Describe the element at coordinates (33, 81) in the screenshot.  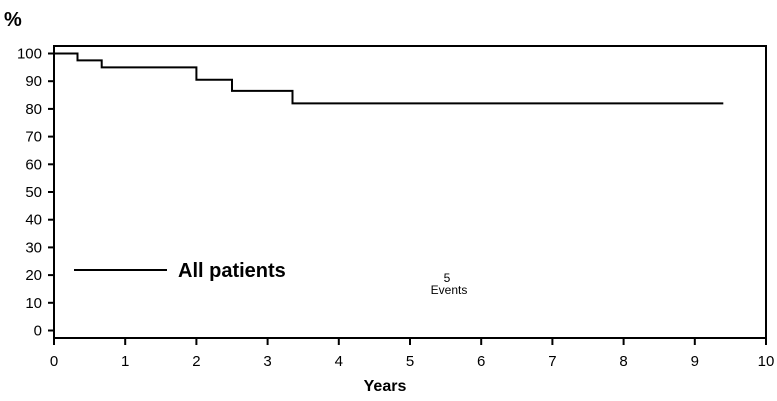
I see `y-tick-label: 90` at that location.